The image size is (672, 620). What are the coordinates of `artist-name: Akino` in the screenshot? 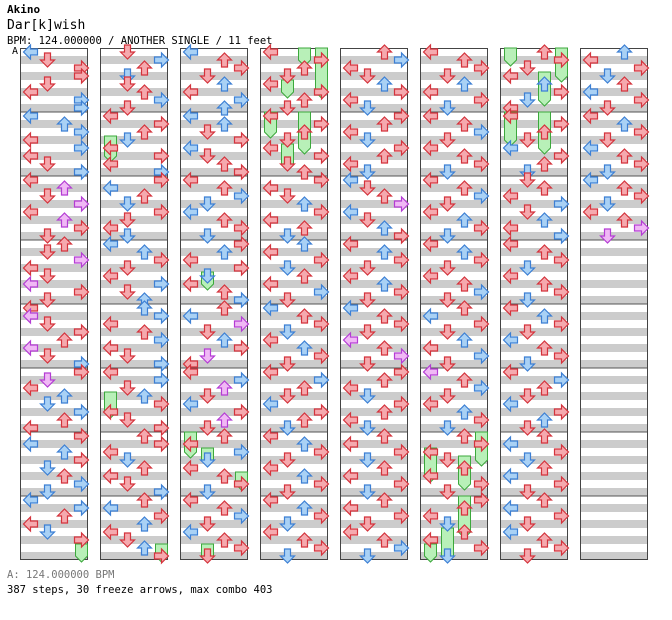 It's located at (24, 9).